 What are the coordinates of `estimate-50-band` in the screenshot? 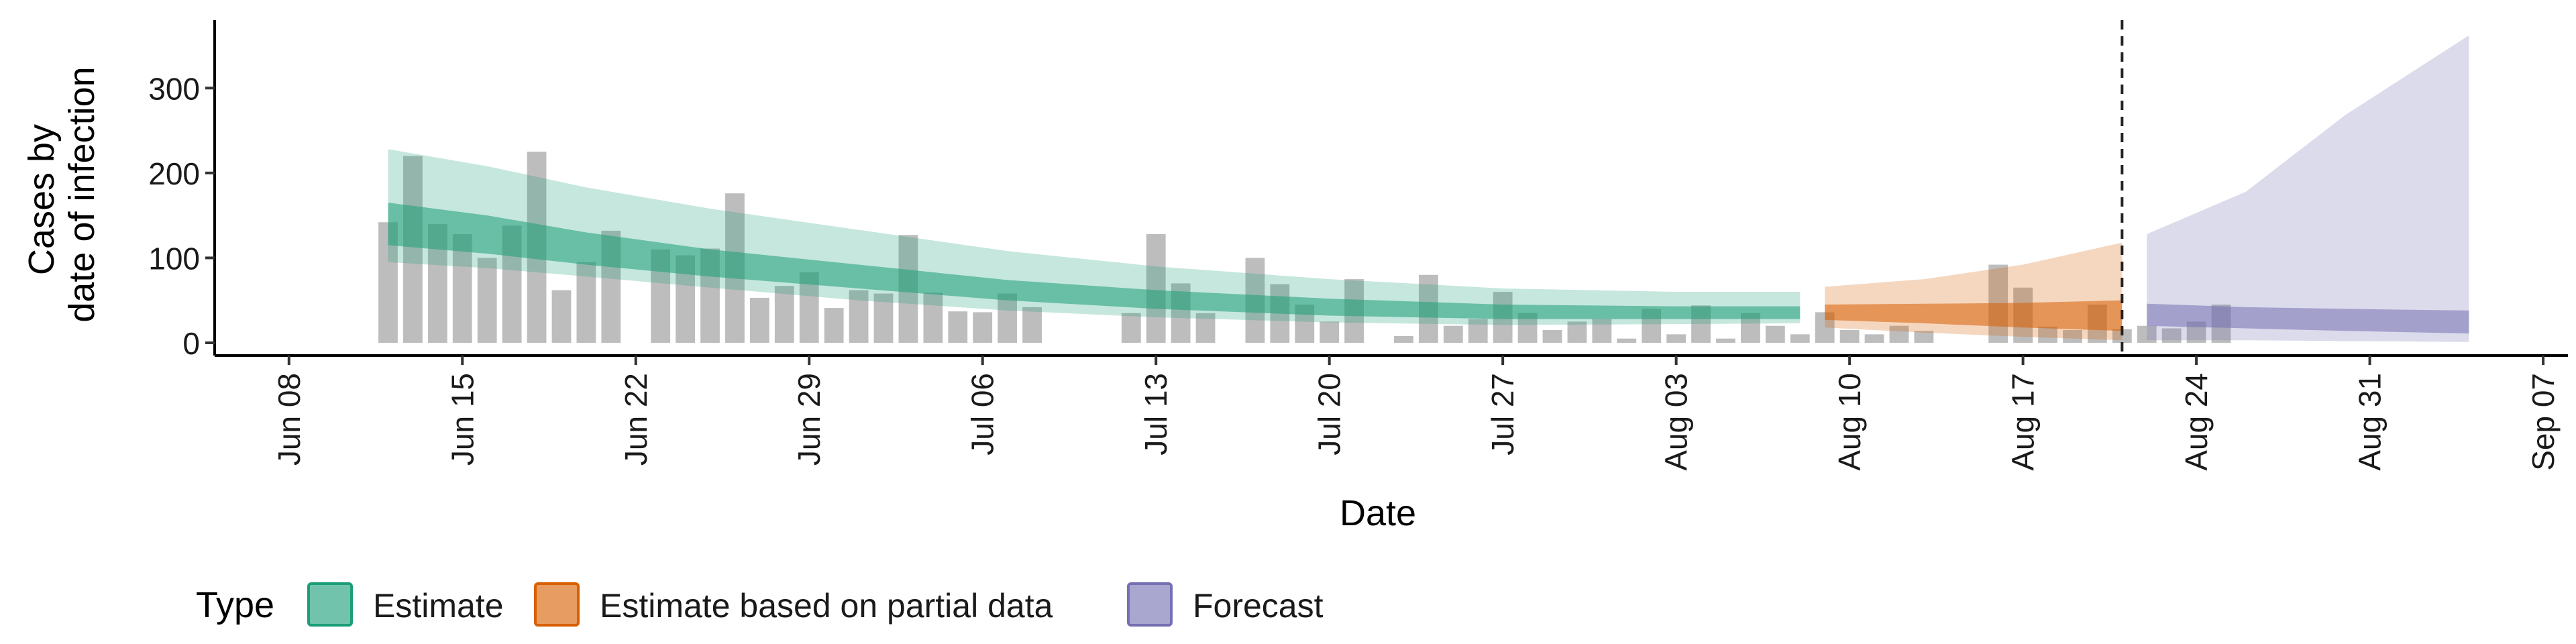 It's located at (1094, 261).